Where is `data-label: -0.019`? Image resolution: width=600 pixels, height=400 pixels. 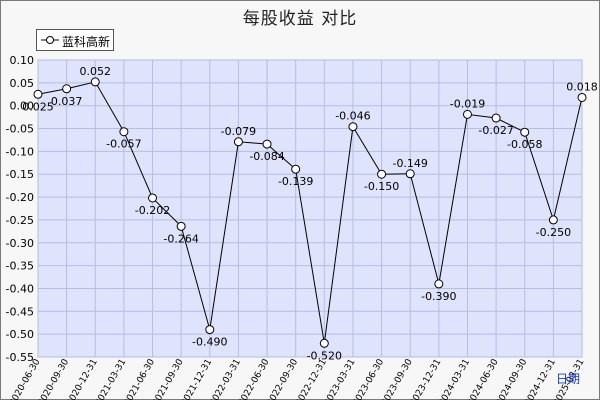 data-label: -0.019 is located at coordinates (467, 103).